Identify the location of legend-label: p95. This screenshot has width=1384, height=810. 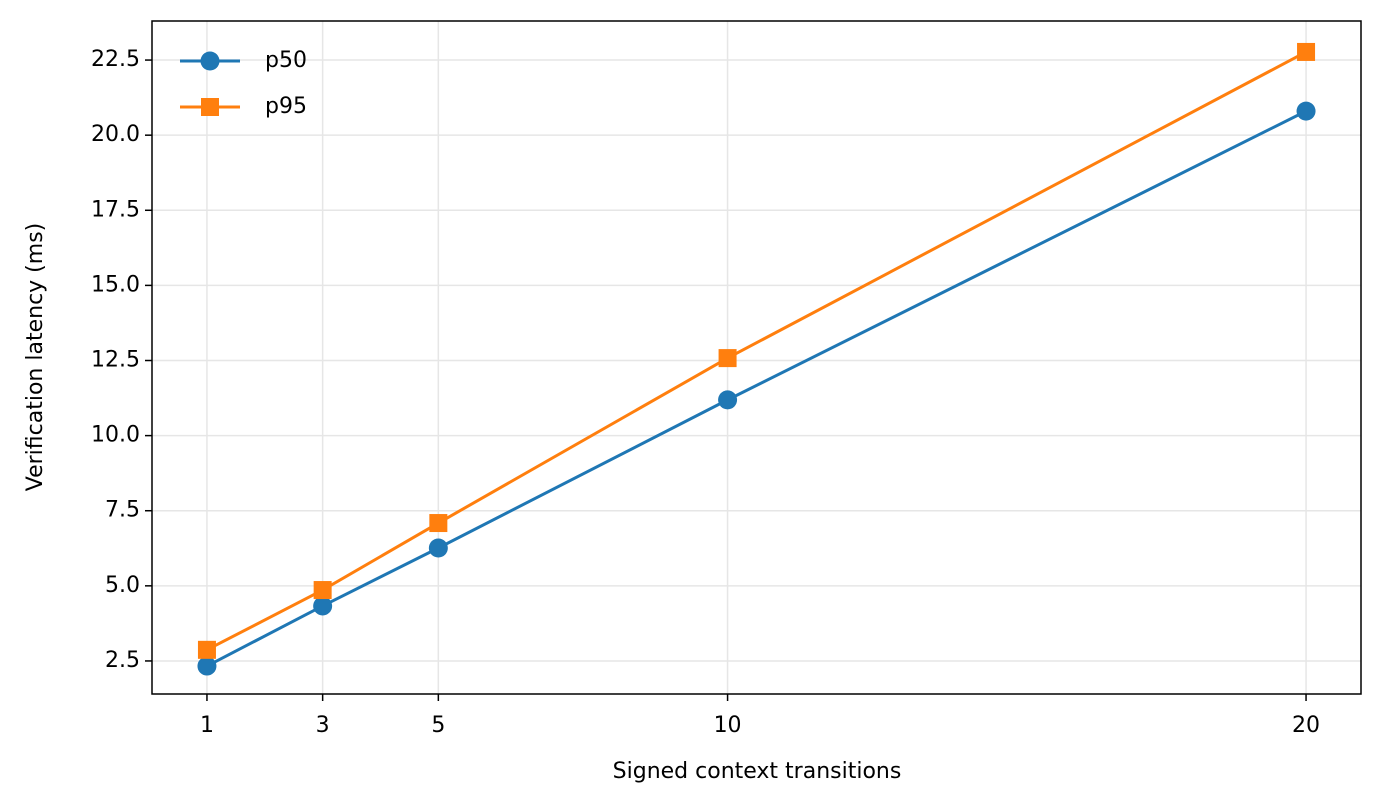
(286, 106).